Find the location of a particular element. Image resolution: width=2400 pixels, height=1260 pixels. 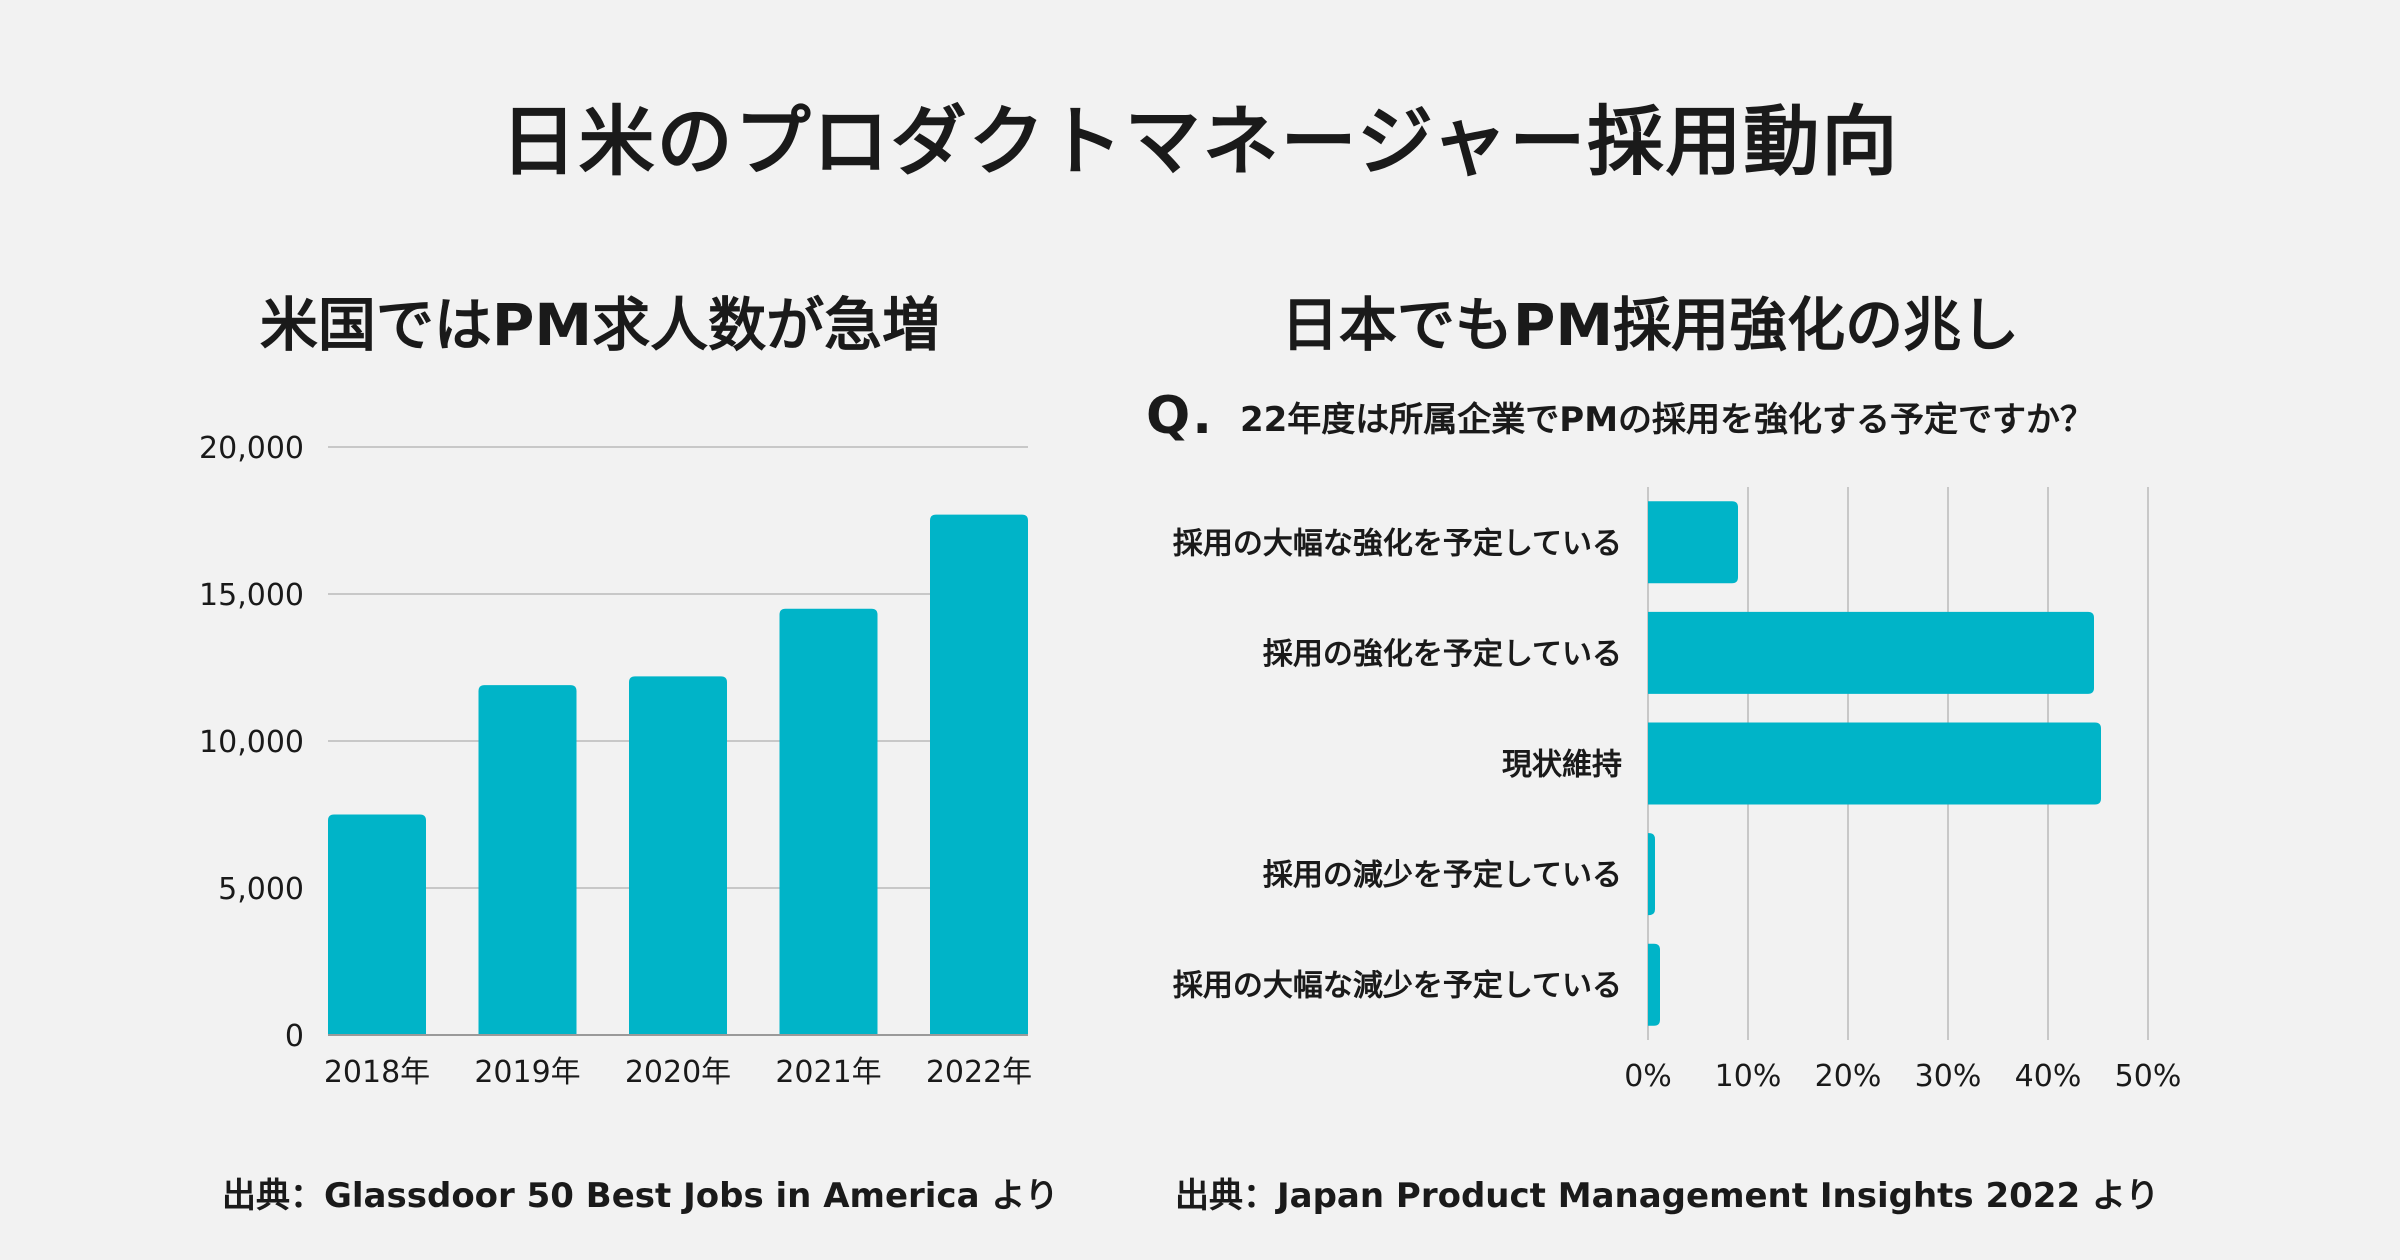

x-tick-label: 0% is located at coordinates (1648, 1076).